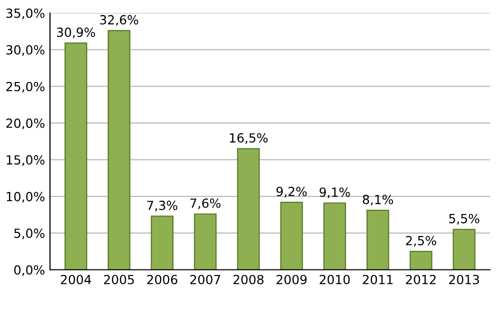 This screenshot has width=500, height=325. Describe the element at coordinates (29, 234) in the screenshot. I see `y-tick-label: 5,0%` at that location.